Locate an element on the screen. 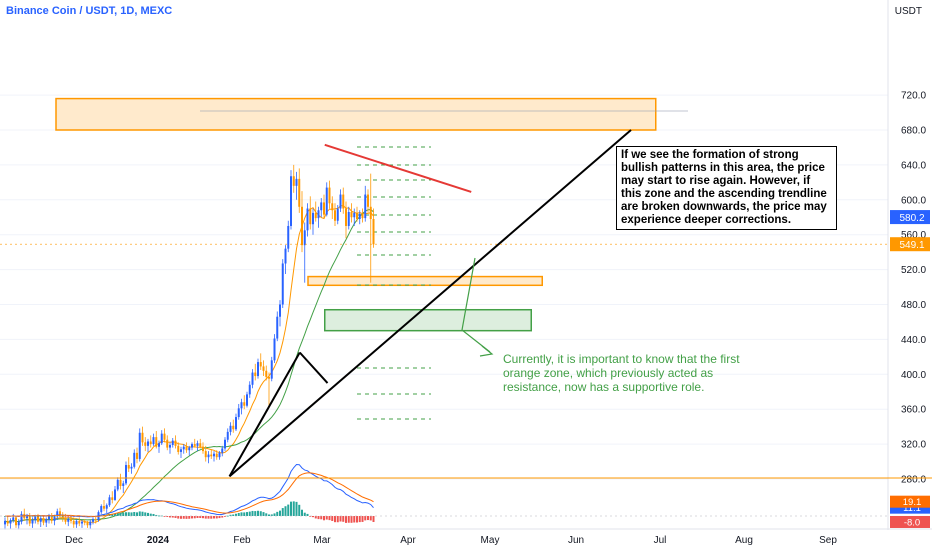 Image resolution: width=932 pixels, height=550 pixels. y-tick-label: 360.0 is located at coordinates (913, 410).